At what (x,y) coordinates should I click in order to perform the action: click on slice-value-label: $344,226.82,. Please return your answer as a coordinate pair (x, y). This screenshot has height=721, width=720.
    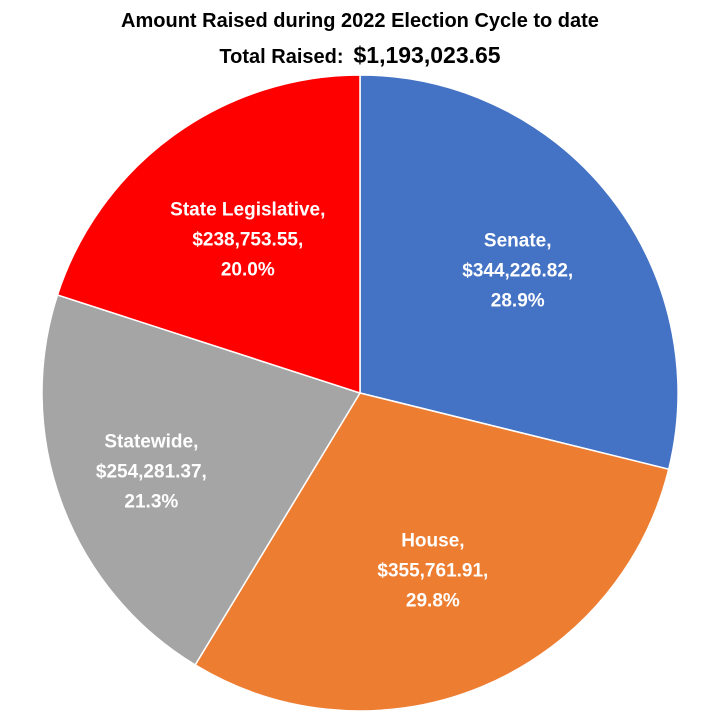
    Looking at the image, I should click on (517, 270).